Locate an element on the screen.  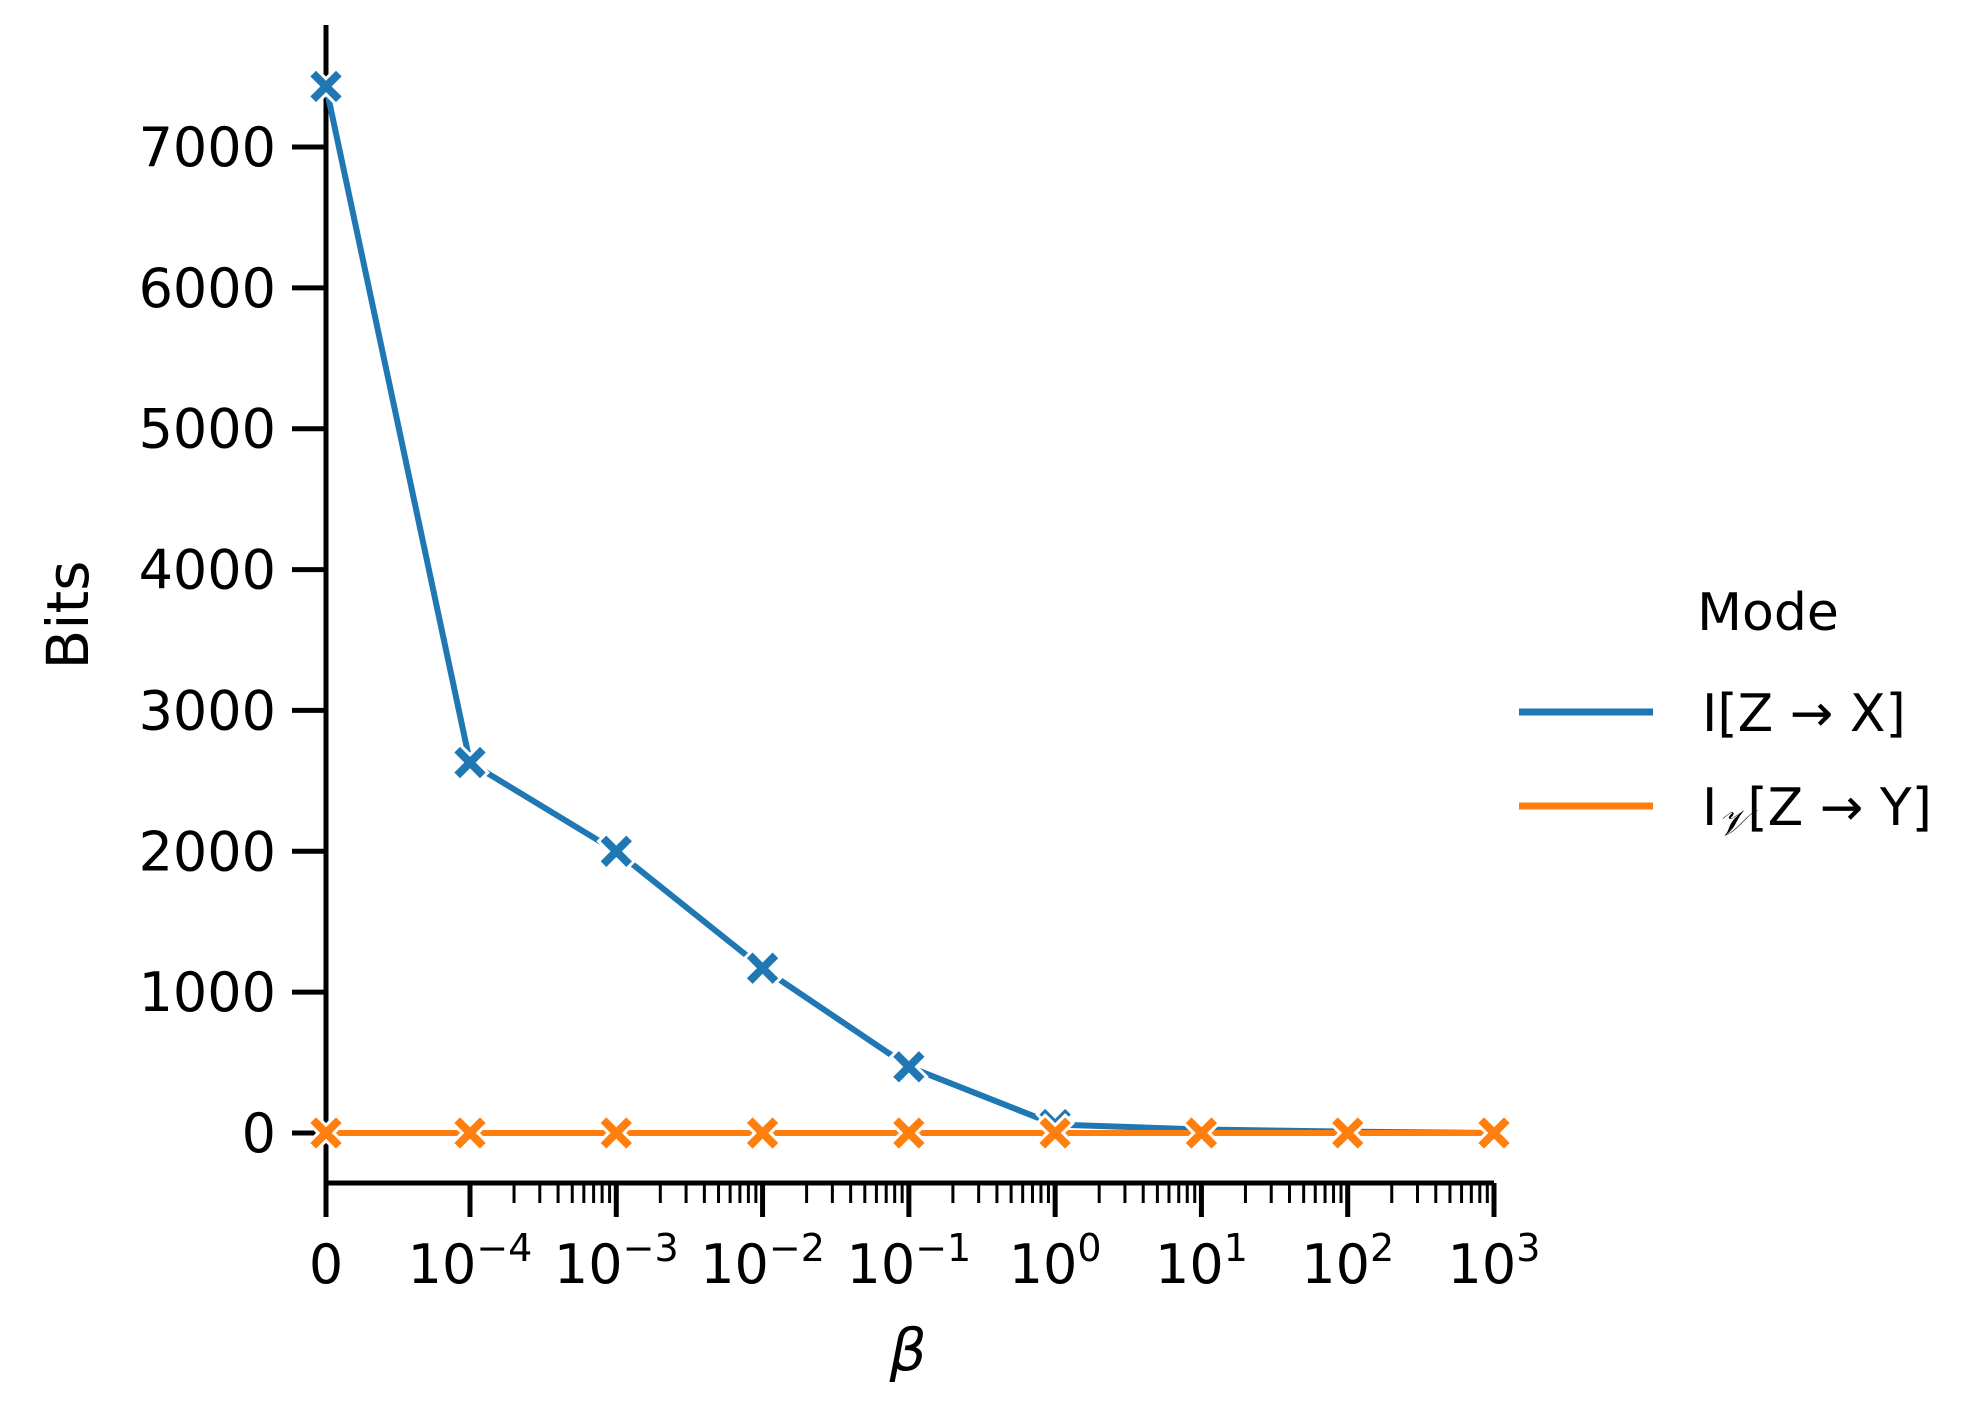
y-tick-label: 0 is located at coordinates (259, 1133).